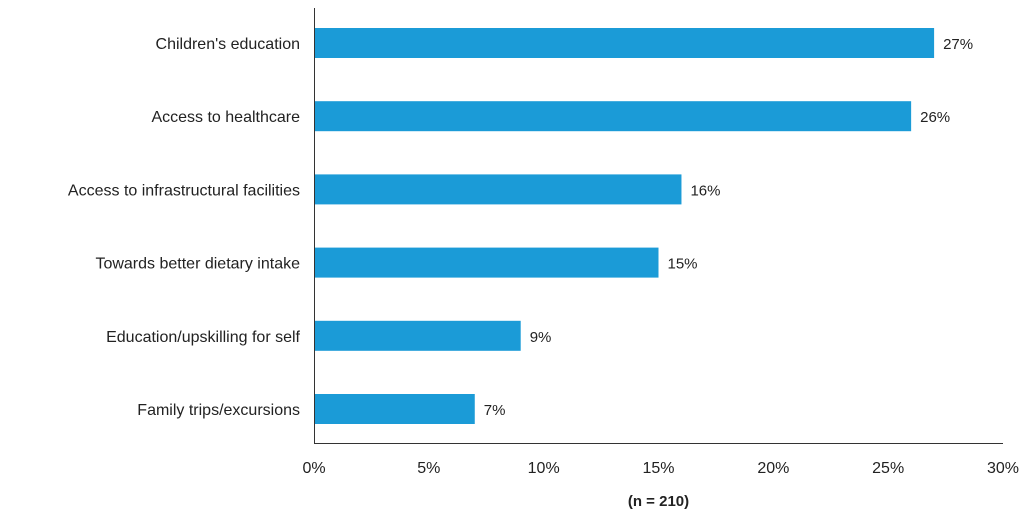 The height and width of the screenshot is (515, 1028). I want to click on data-label: 15%, so click(683, 264).